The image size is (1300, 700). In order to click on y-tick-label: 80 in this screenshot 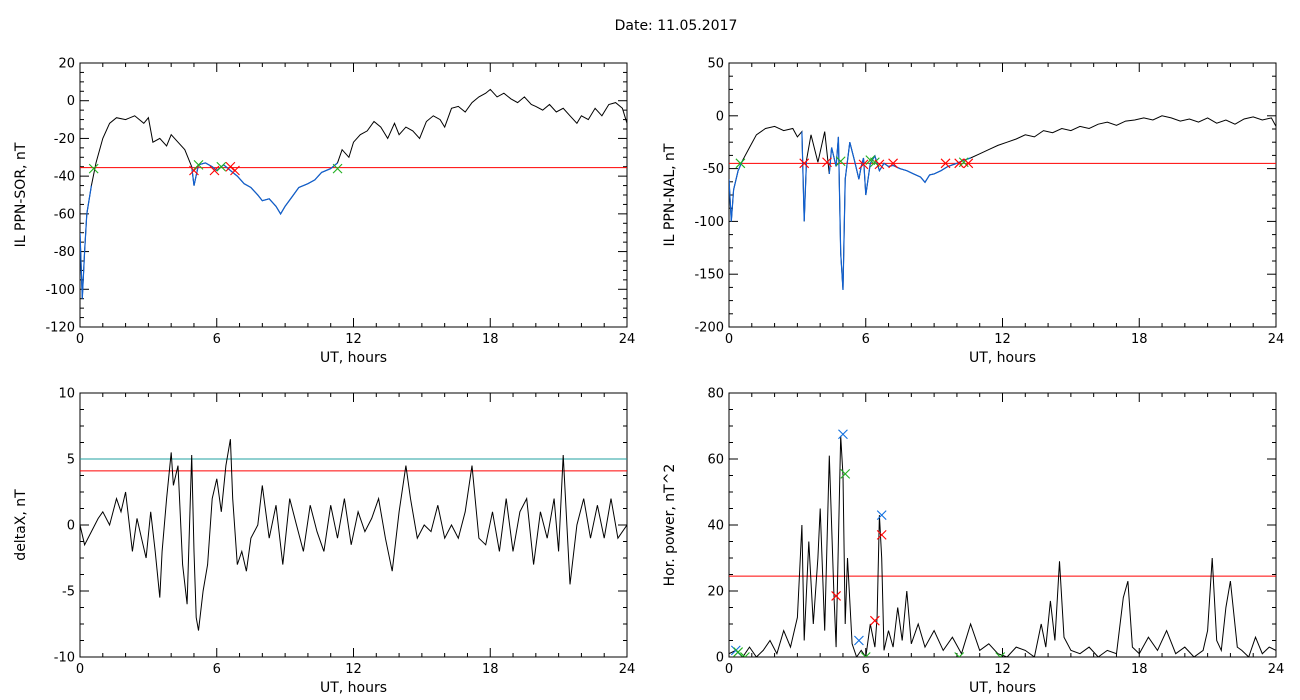, I will do `click(715, 394)`.